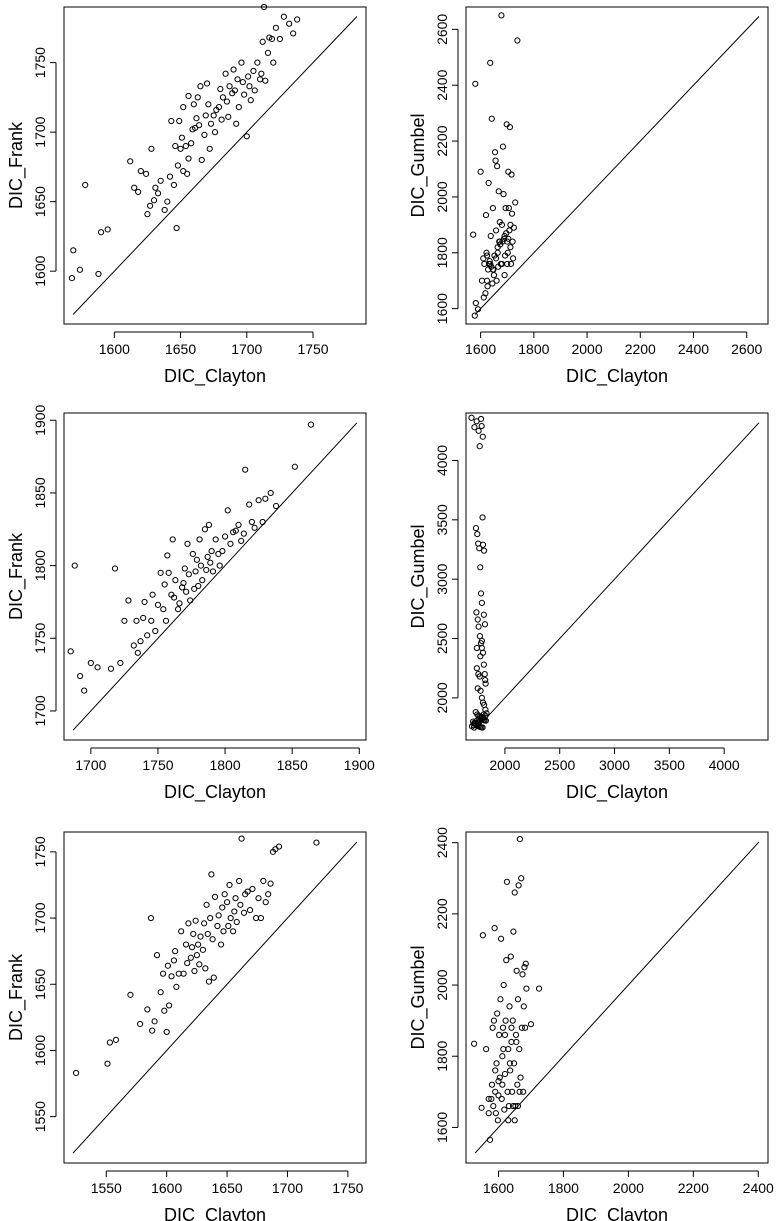 The image size is (776, 1221). Describe the element at coordinates (693, 1188) in the screenshot. I see `x-tick-label: 2200` at that location.